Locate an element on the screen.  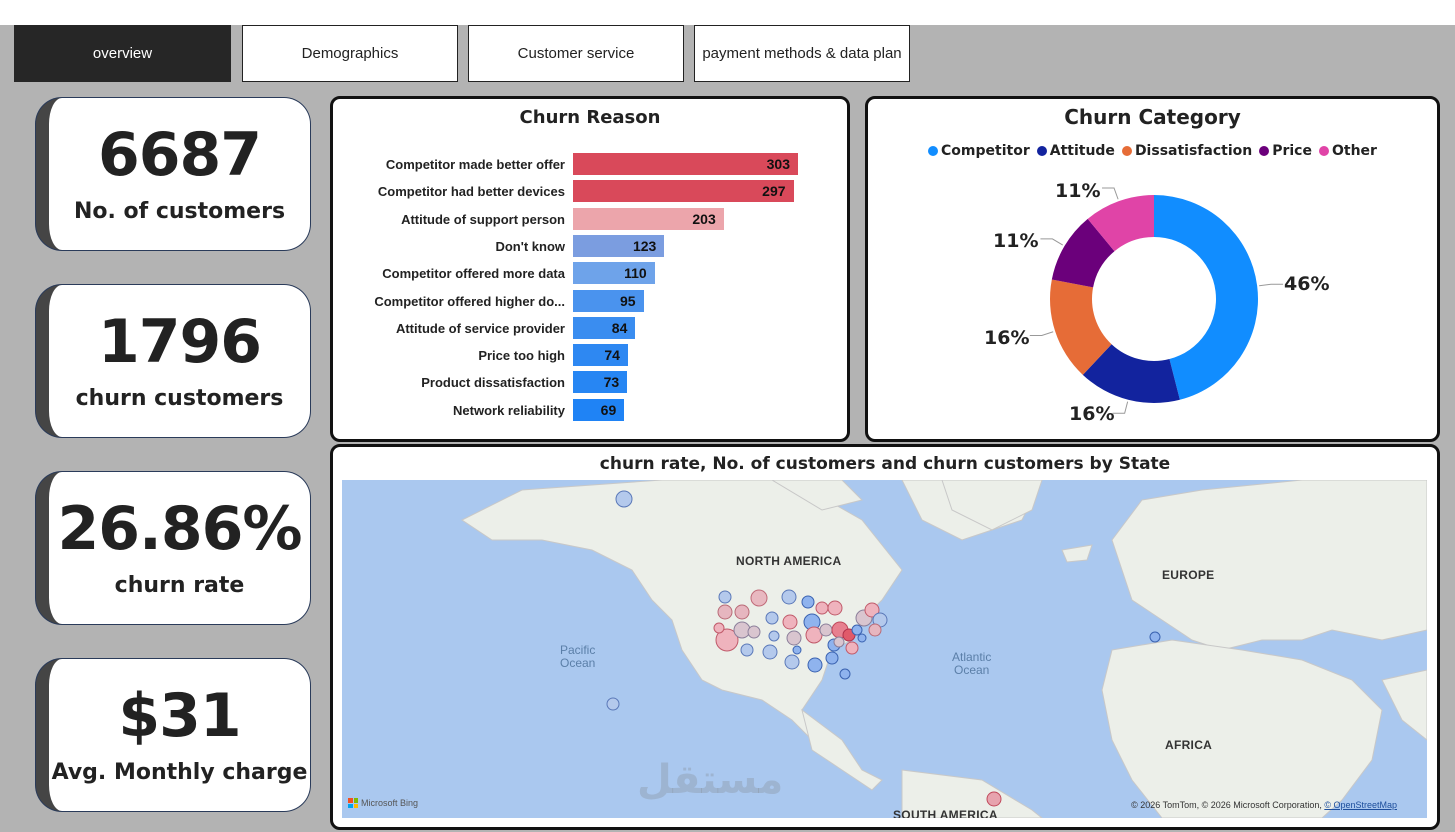
bar-value-label: 203 is located at coordinates (704, 218).